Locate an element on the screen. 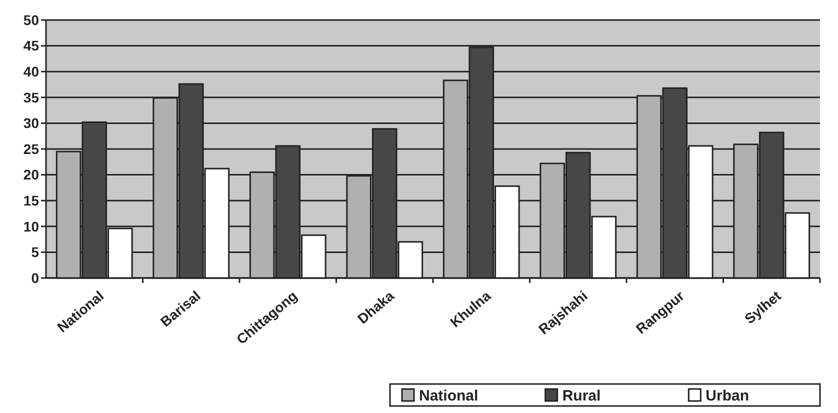  y-tick-label: 45 is located at coordinates (31, 46).